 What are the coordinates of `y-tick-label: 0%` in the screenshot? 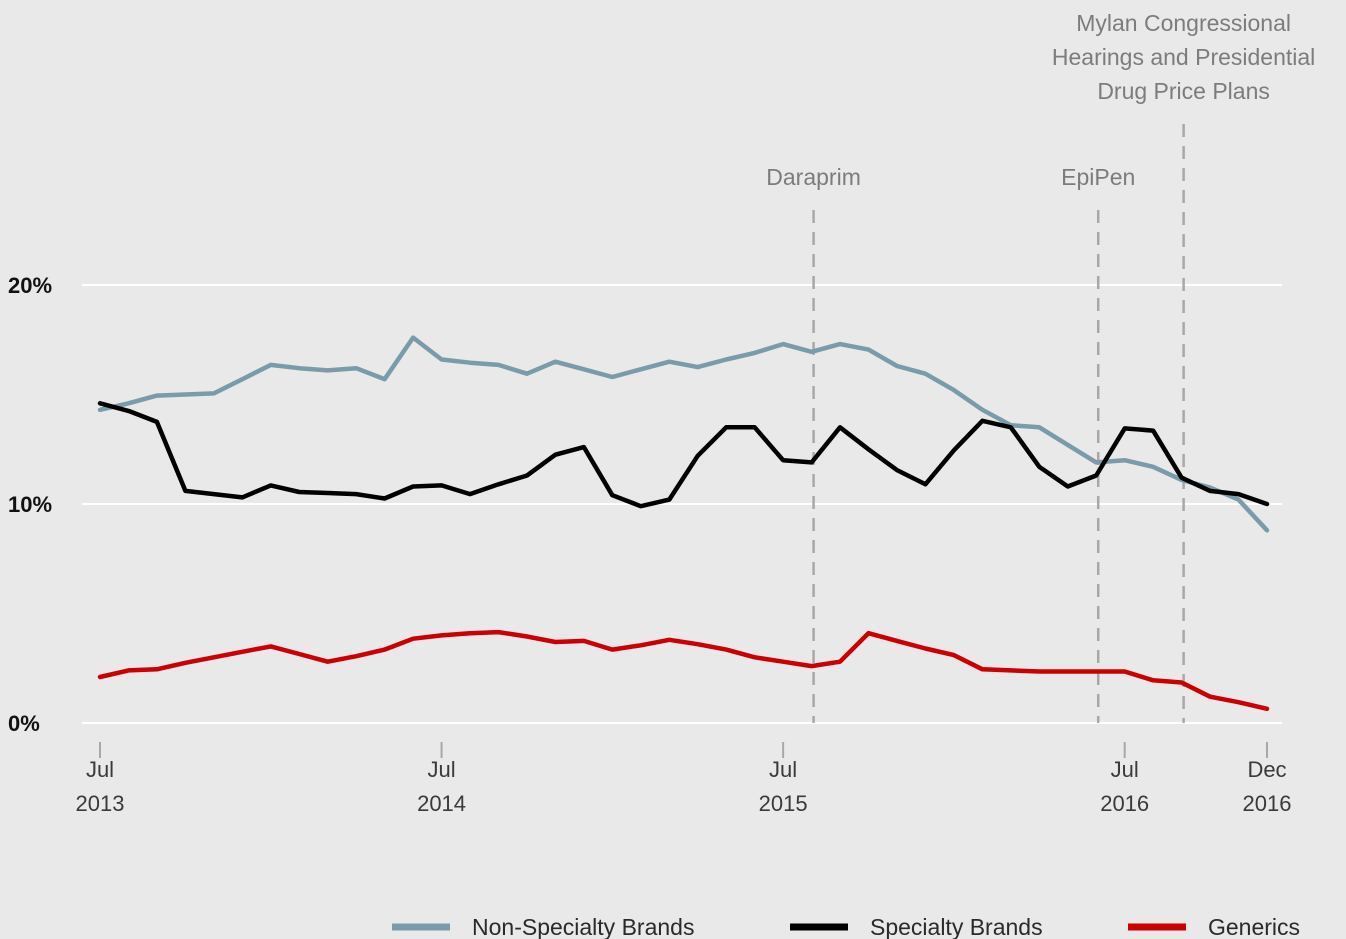 It's located at (24, 723).